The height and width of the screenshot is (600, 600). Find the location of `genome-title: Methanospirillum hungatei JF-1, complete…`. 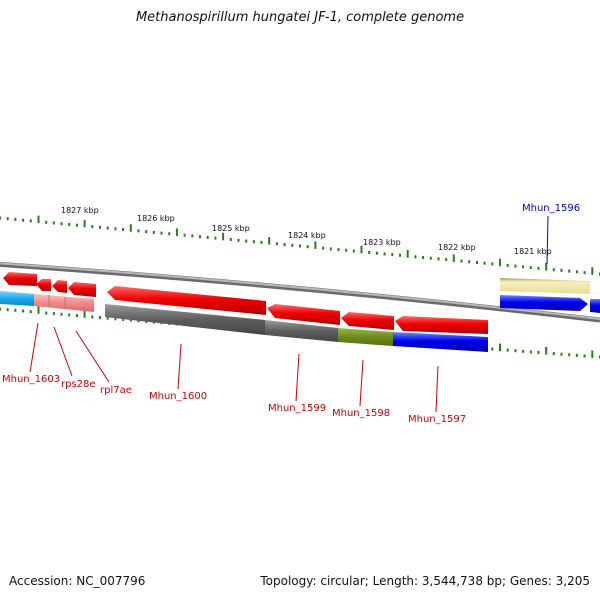

genome-title: Methanospirillum hungatei JF-1, complete… is located at coordinates (300, 17).